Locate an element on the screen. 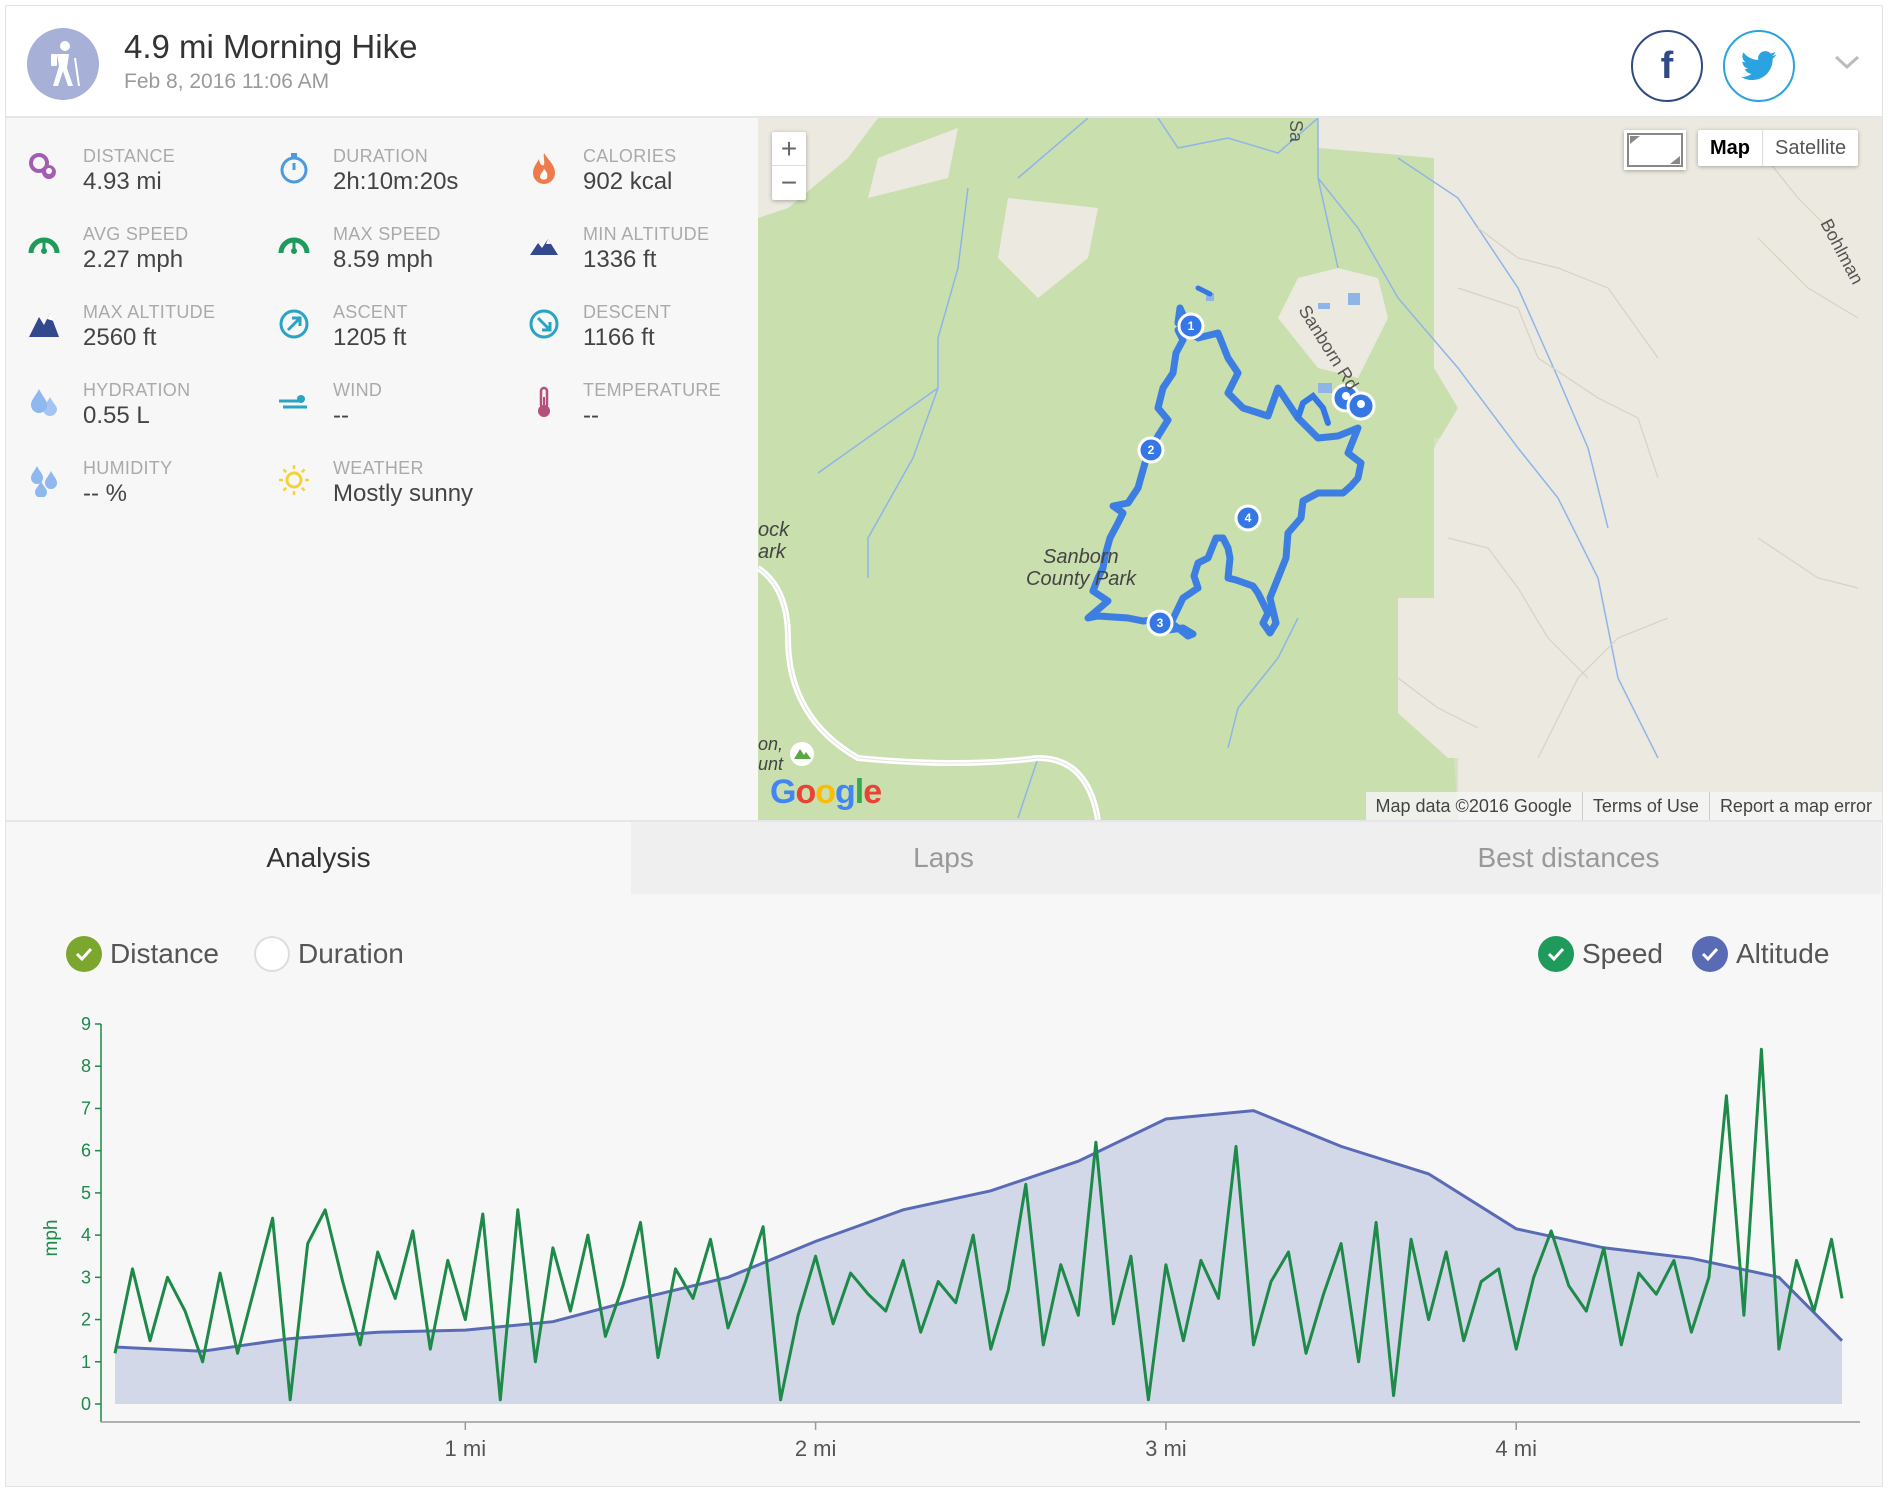 The image size is (1888, 1492). x-axis-duration-toggle: Duration is located at coordinates (329, 954).